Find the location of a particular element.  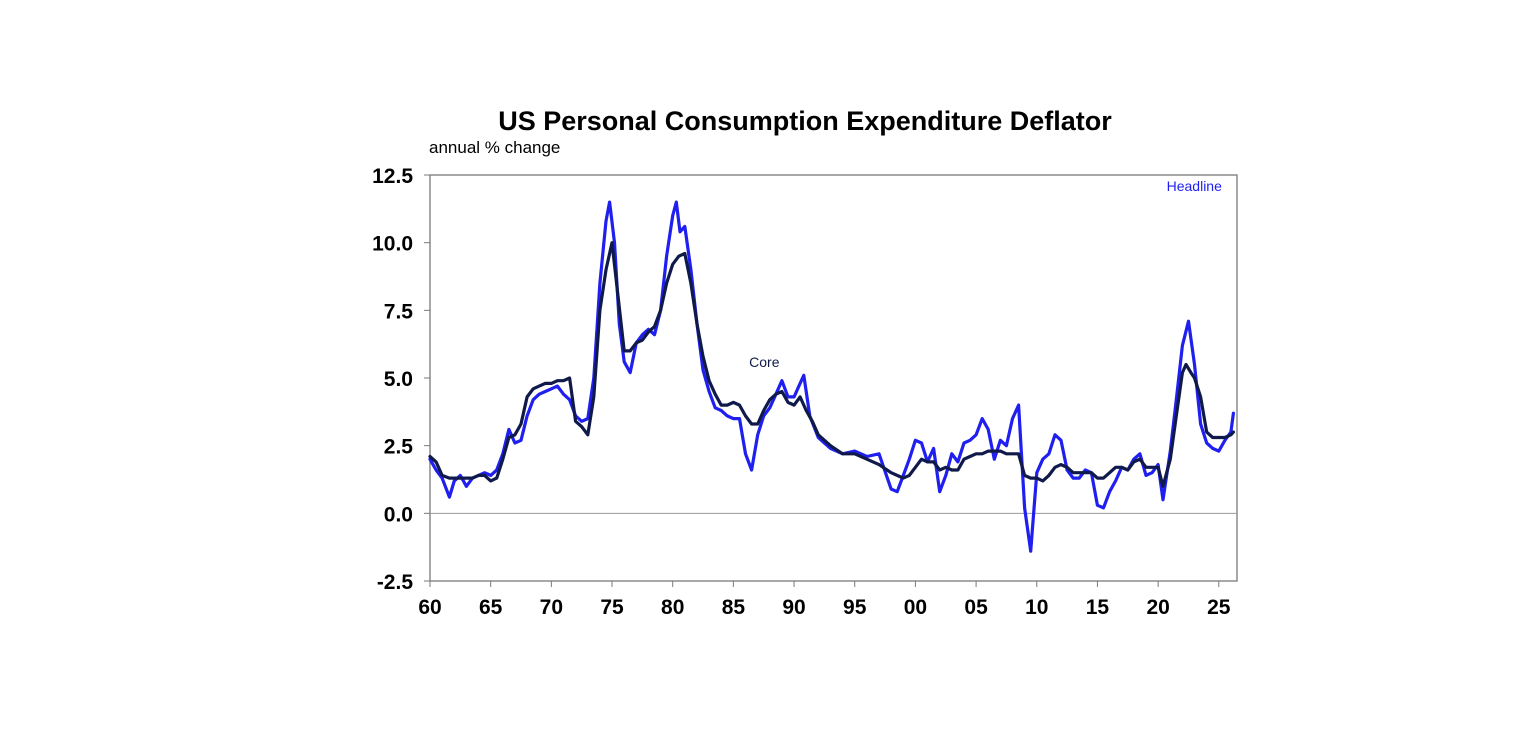

x-tick-label: 75 is located at coordinates (612, 607).